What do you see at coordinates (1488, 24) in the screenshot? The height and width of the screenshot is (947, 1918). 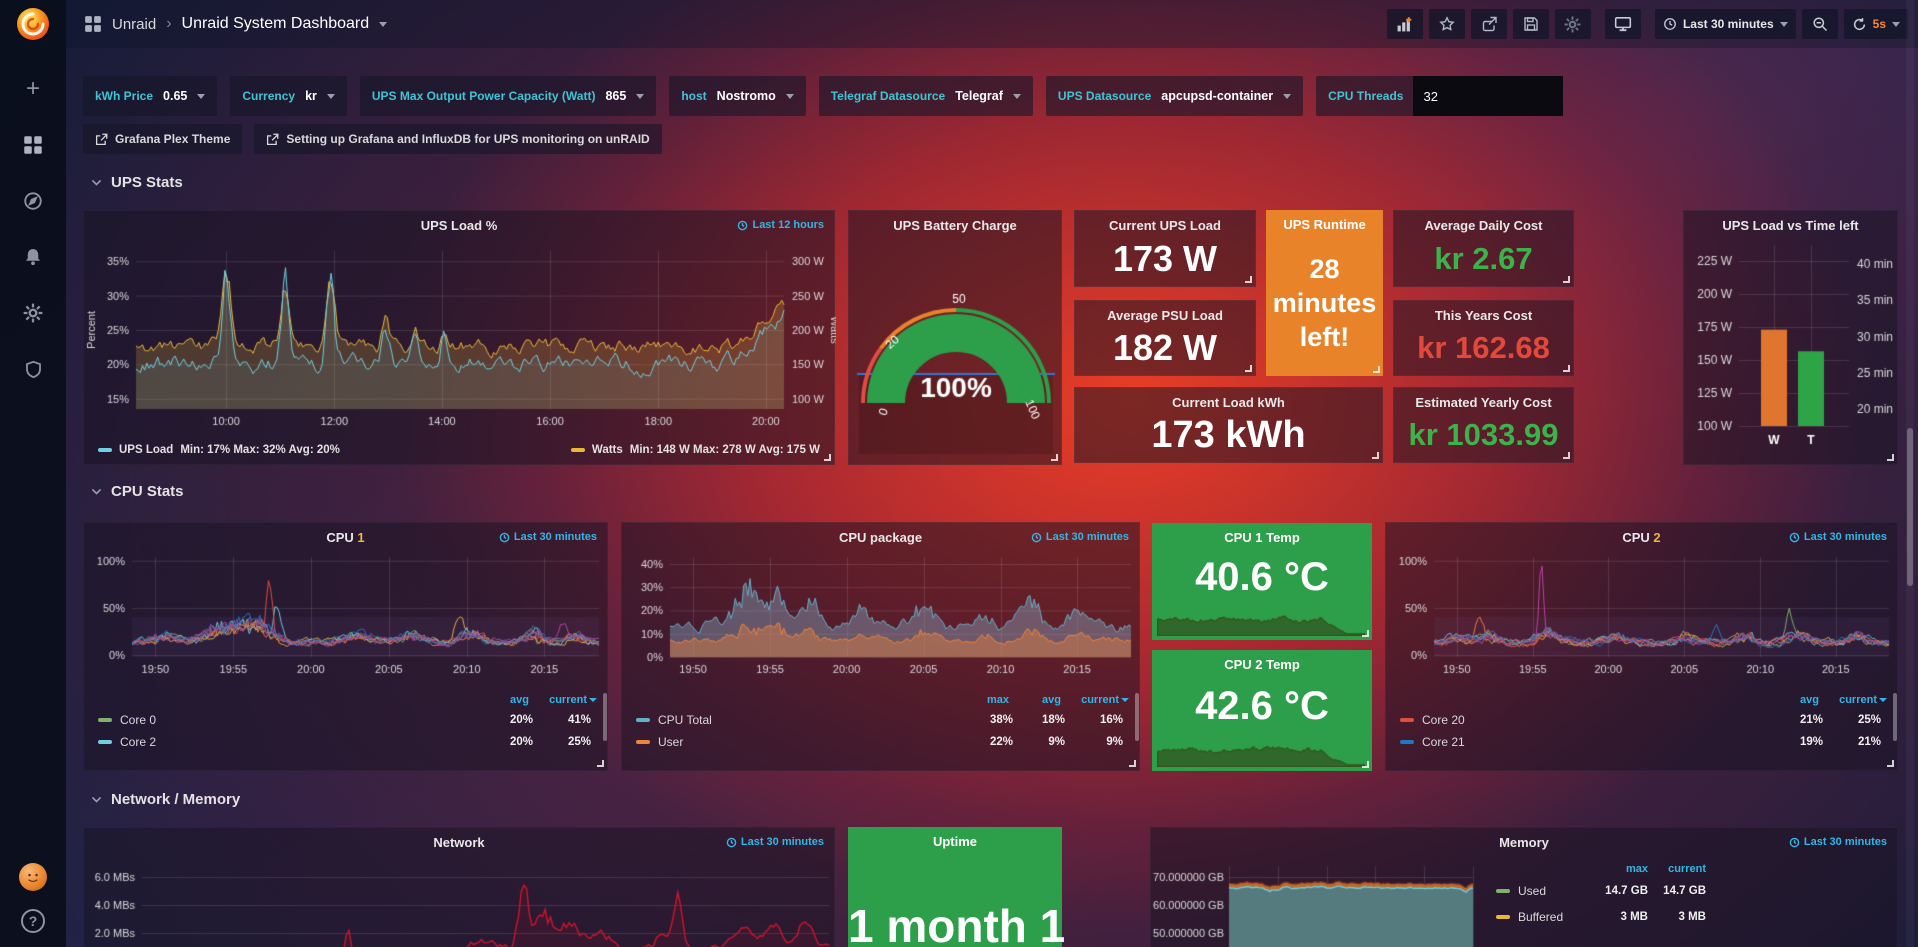 I see `share-button` at bounding box center [1488, 24].